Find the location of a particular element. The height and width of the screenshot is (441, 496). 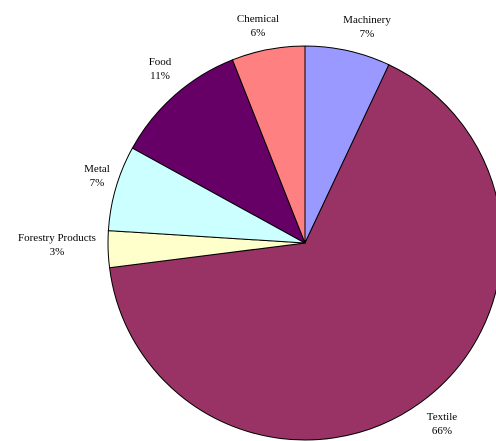

slice-percent-forestry-products: 3% is located at coordinates (57, 252).